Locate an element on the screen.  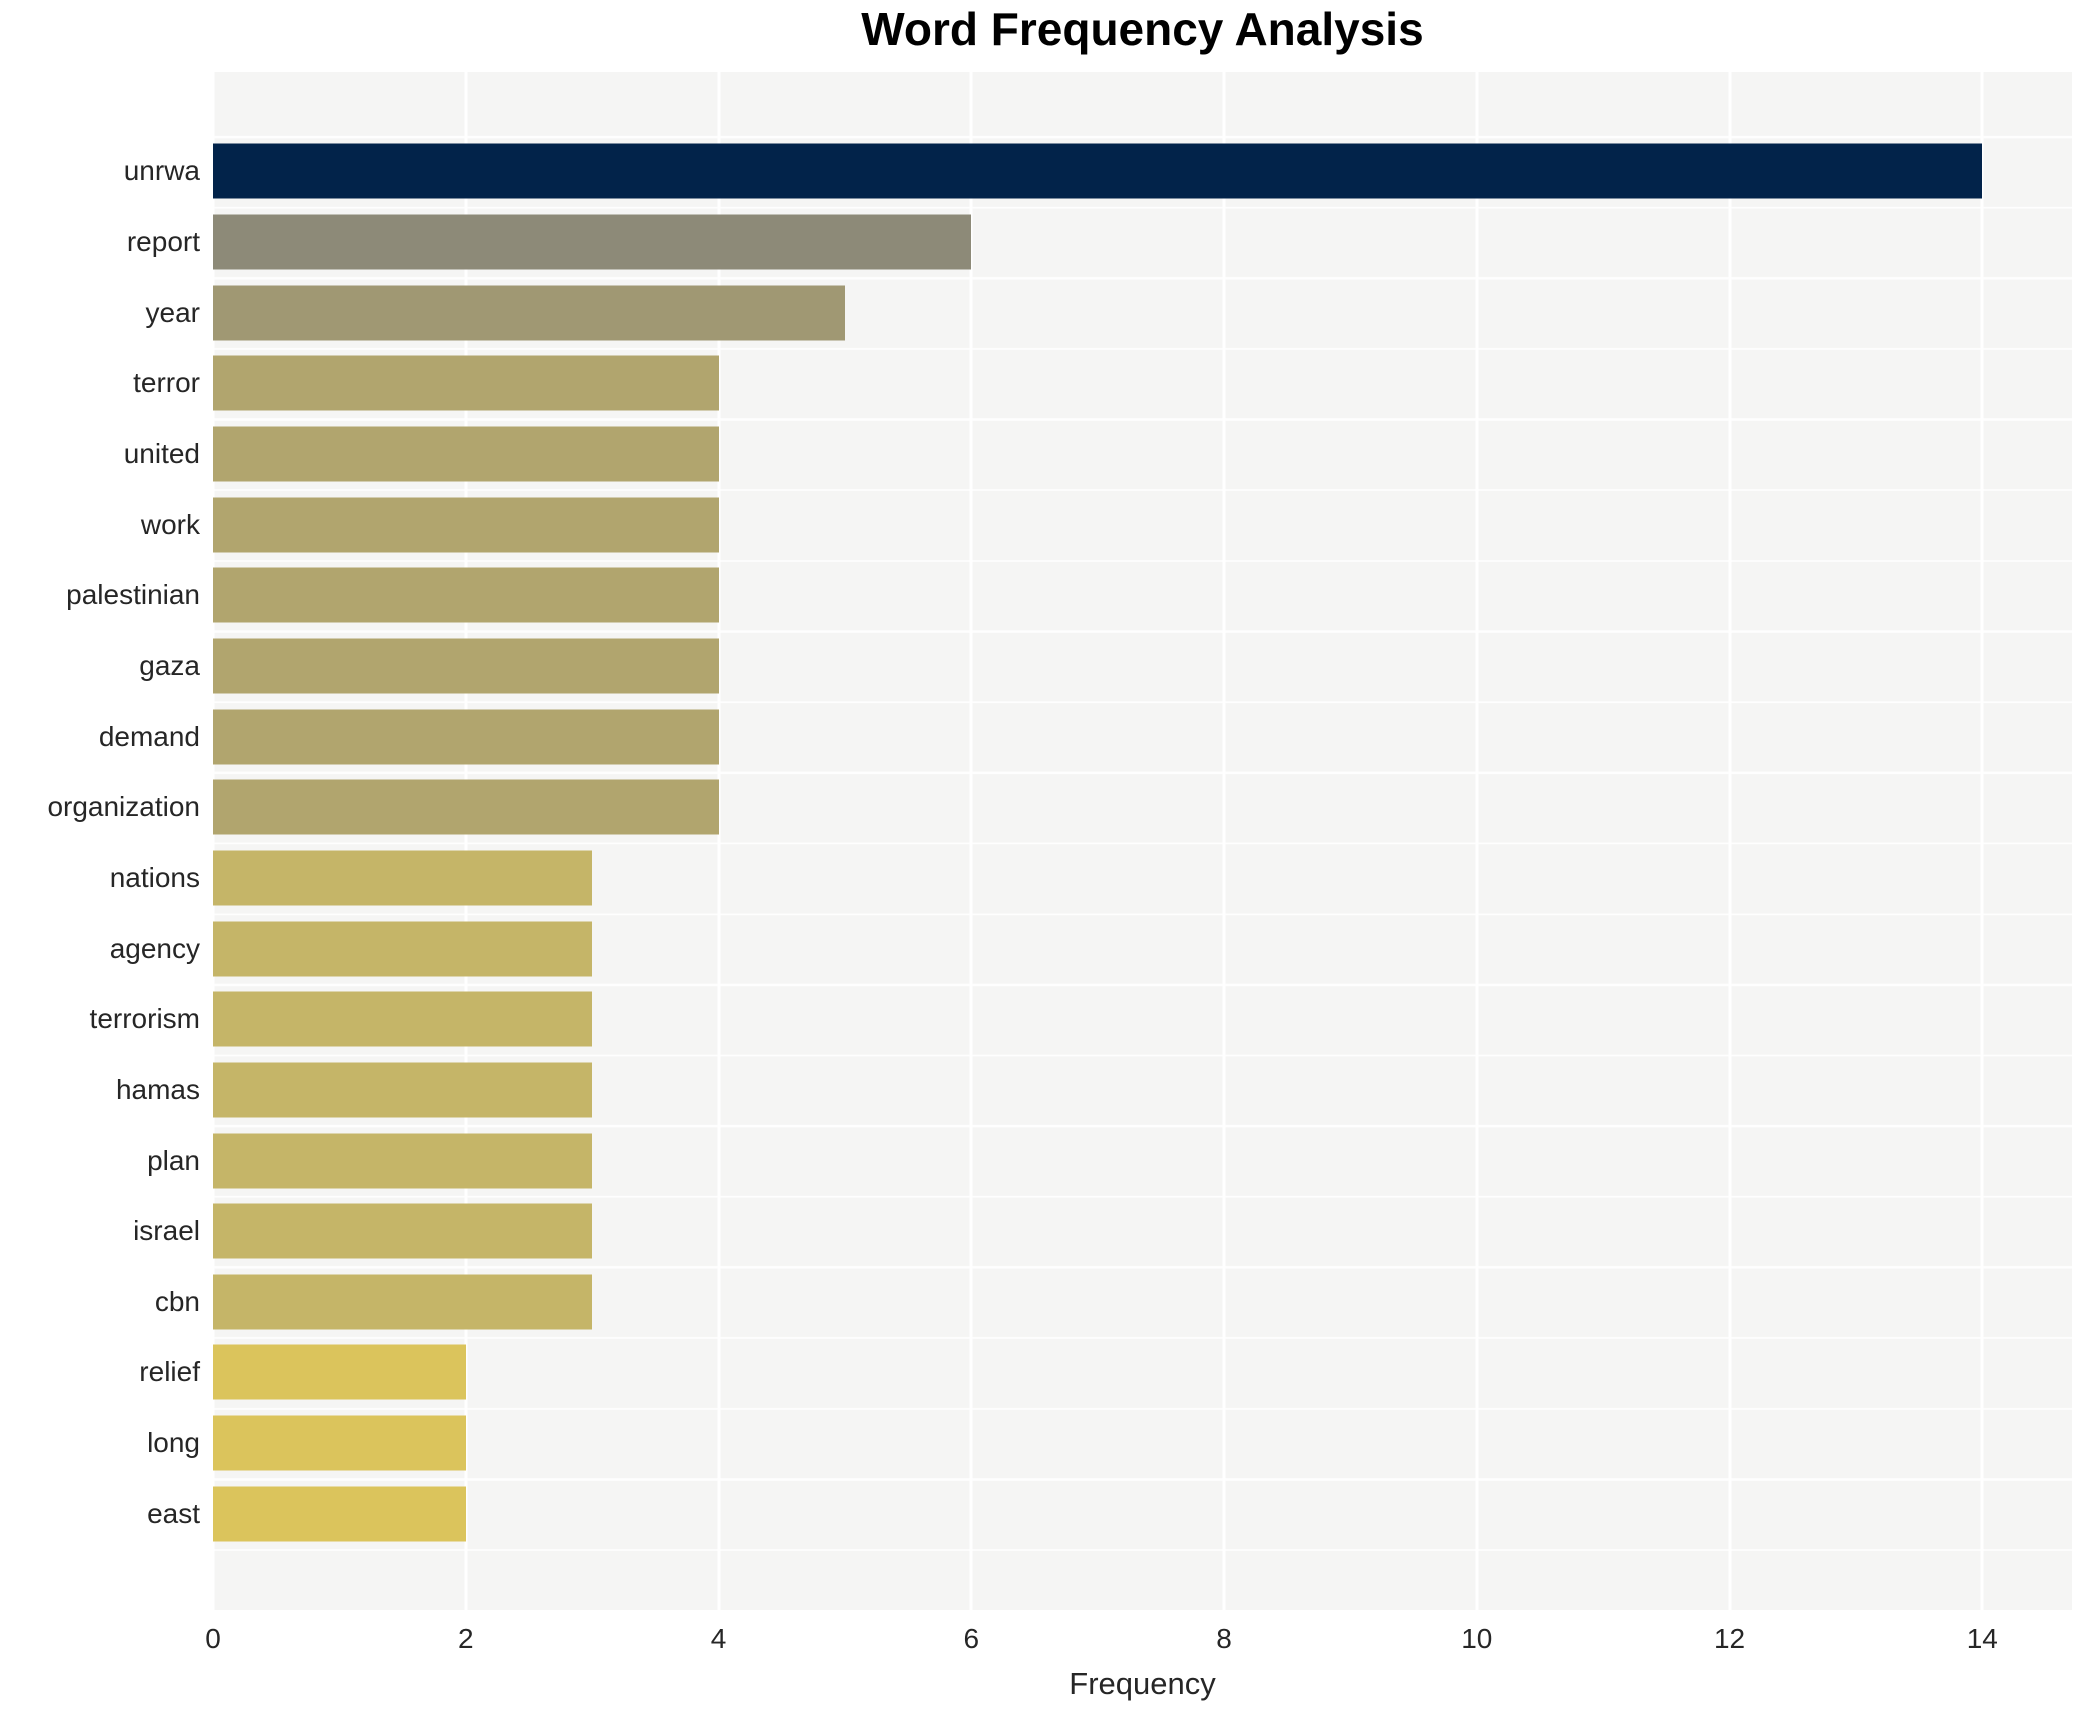
bar-row: report is located at coordinates (1099, 242).